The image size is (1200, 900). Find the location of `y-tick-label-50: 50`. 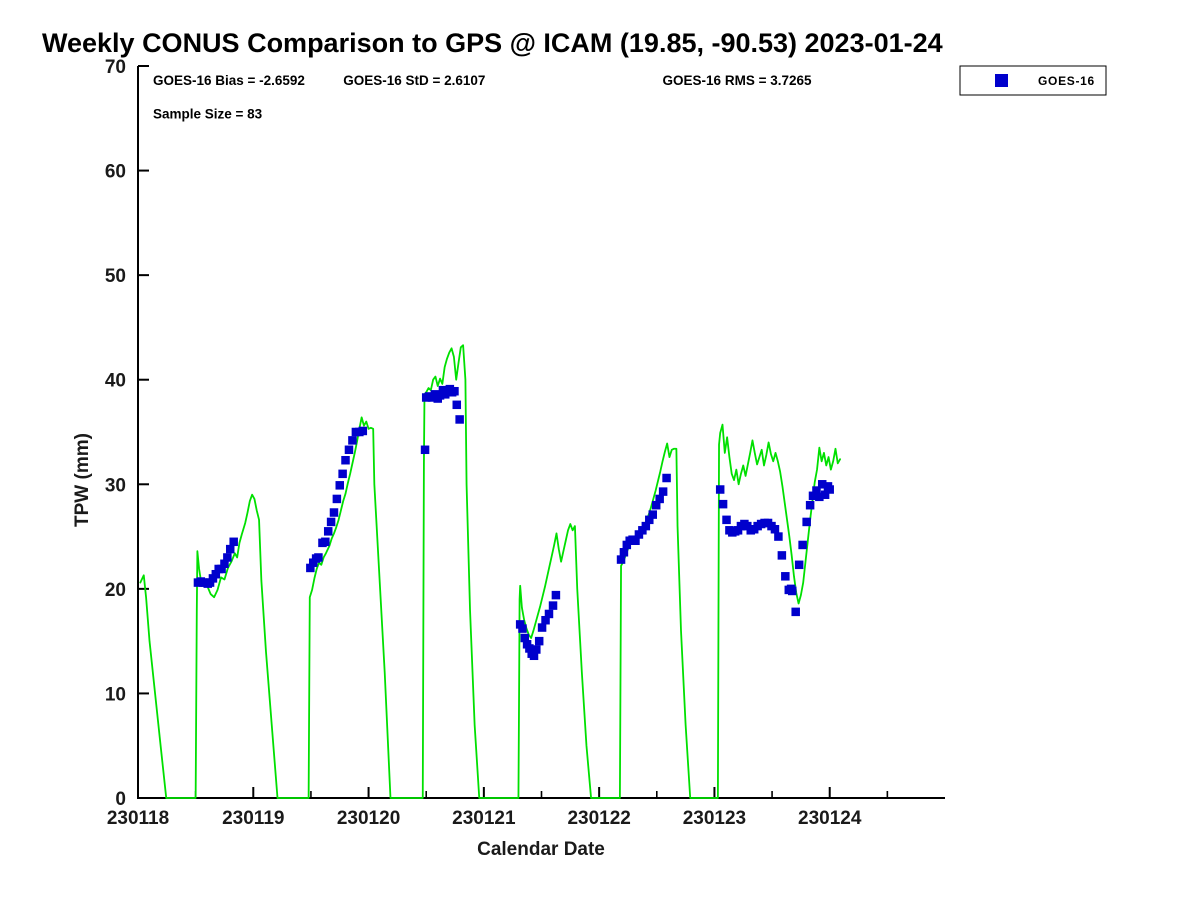

y-tick-label-50: 50 is located at coordinates (115, 276).